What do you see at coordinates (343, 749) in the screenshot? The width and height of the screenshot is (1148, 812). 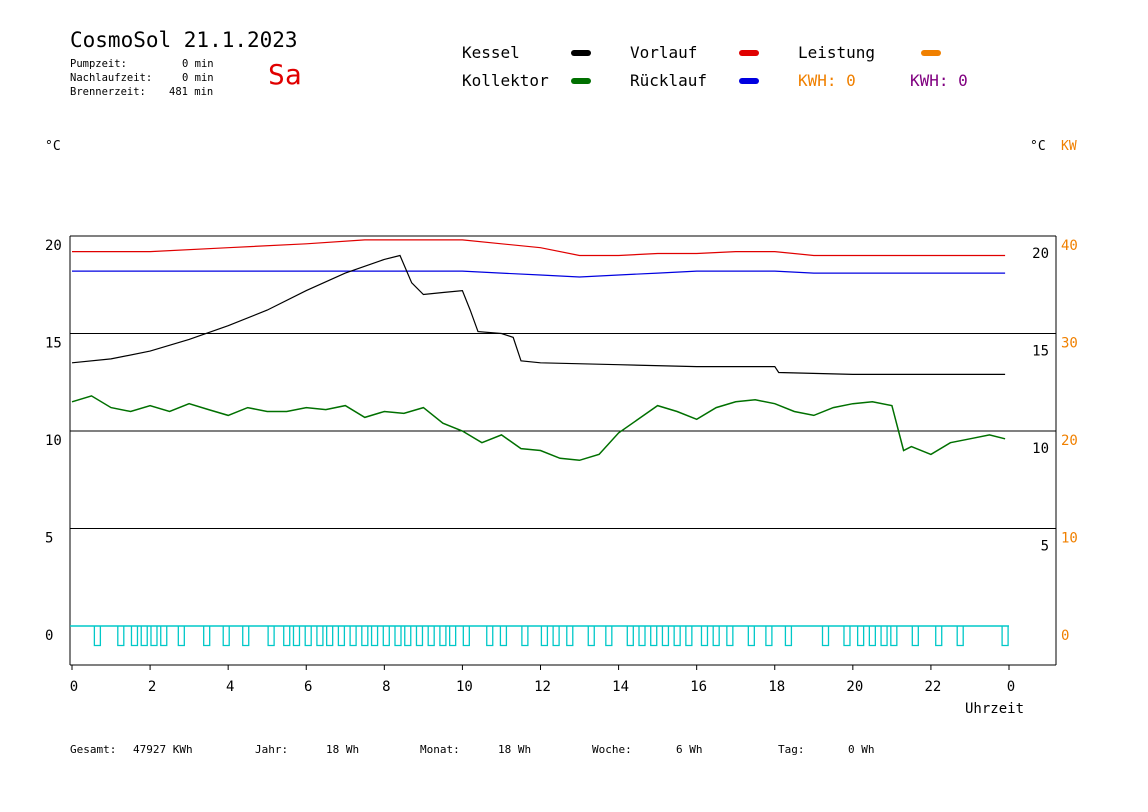 I see `footer-jahr-value: 18 Wh` at bounding box center [343, 749].